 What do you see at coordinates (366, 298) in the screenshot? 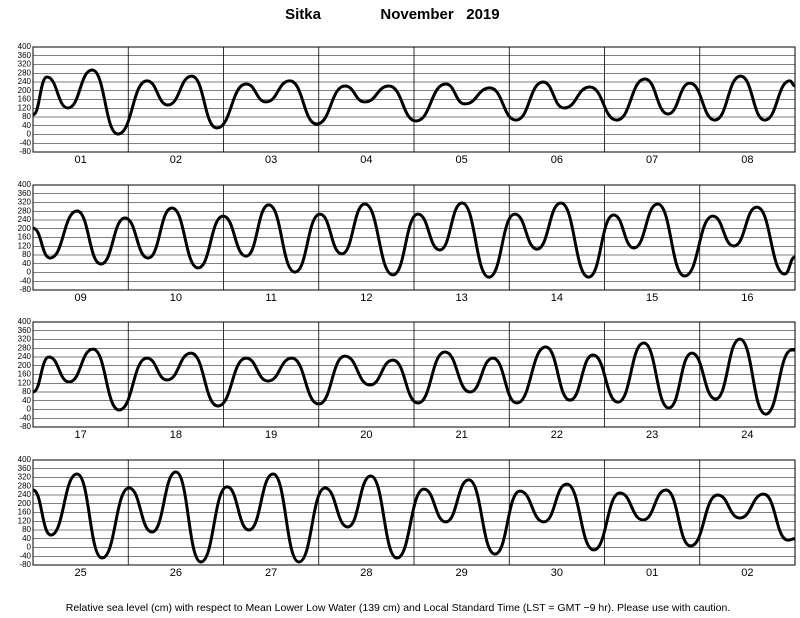
I see `day-label: 12` at bounding box center [366, 298].